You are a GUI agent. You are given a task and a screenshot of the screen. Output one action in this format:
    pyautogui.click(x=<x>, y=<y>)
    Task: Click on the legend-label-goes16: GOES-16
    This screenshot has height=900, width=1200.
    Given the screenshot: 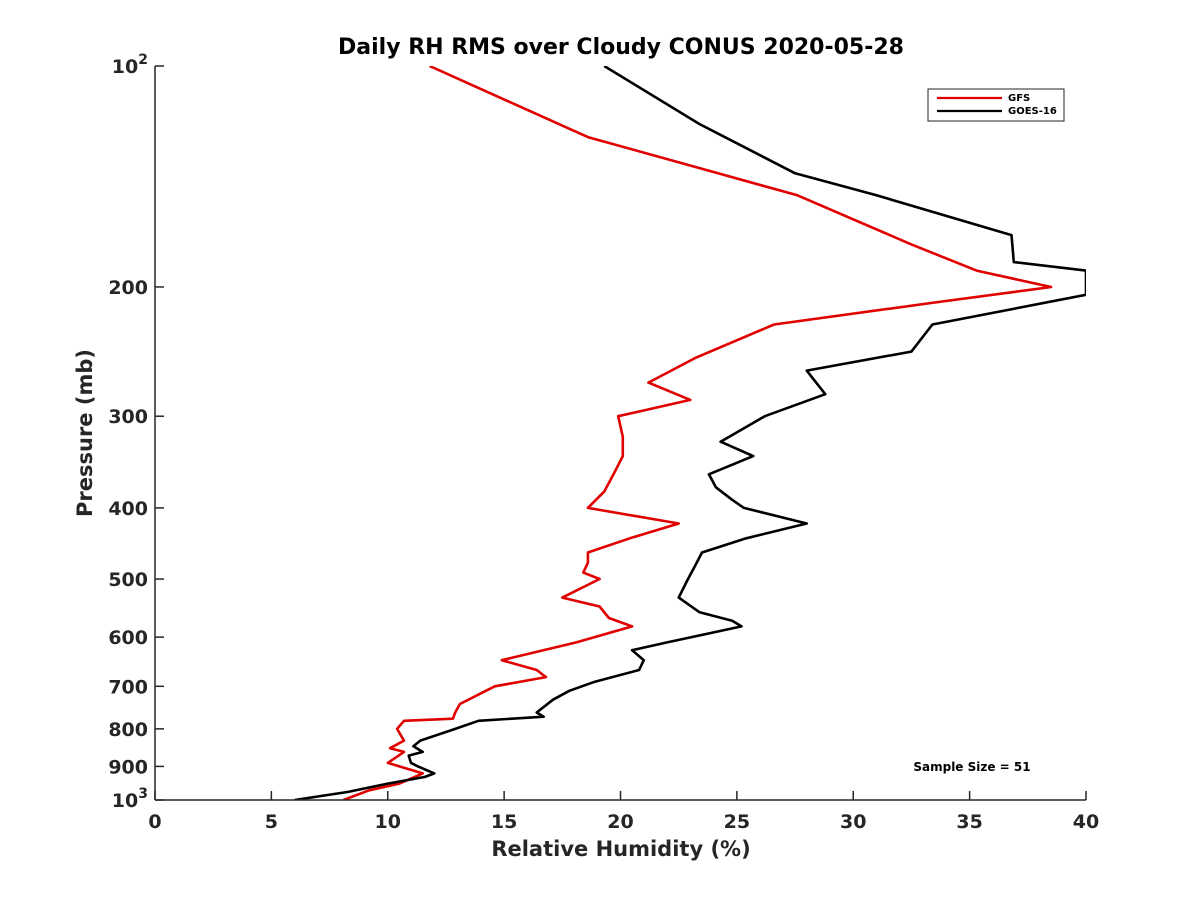 What is the action you would take?
    pyautogui.click(x=1032, y=111)
    